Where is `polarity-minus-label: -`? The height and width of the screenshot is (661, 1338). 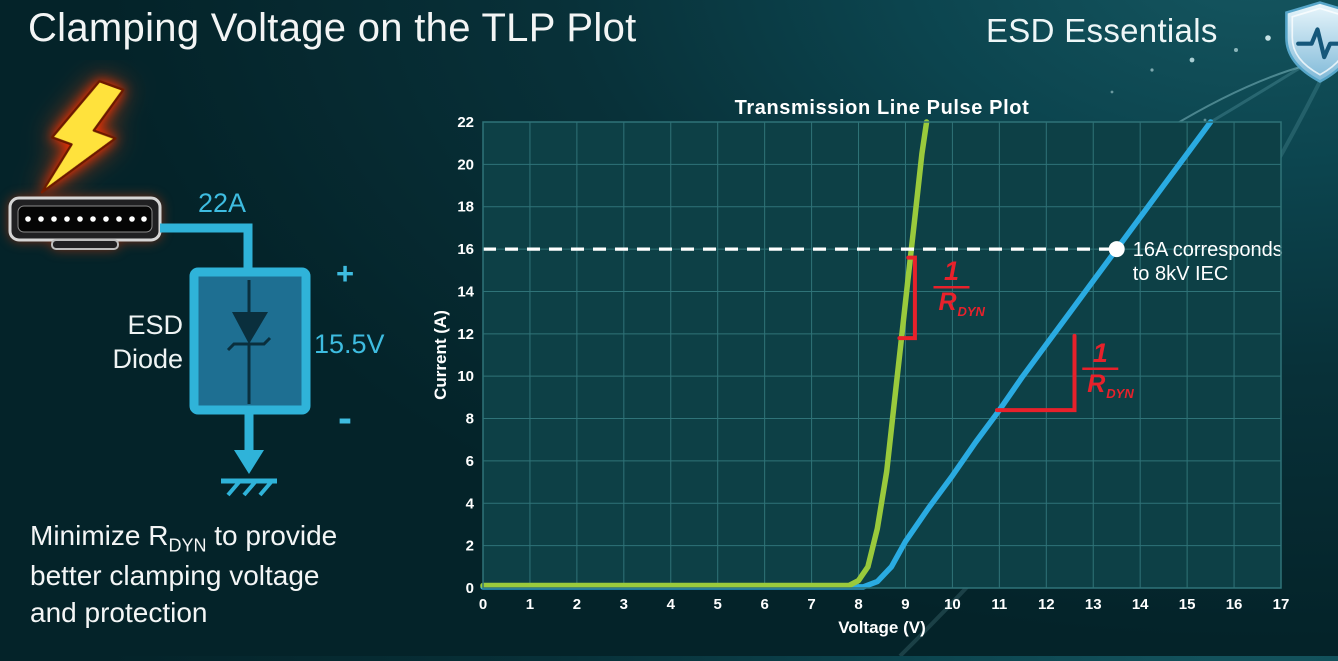
polarity-minus-label: - is located at coordinates (345, 417).